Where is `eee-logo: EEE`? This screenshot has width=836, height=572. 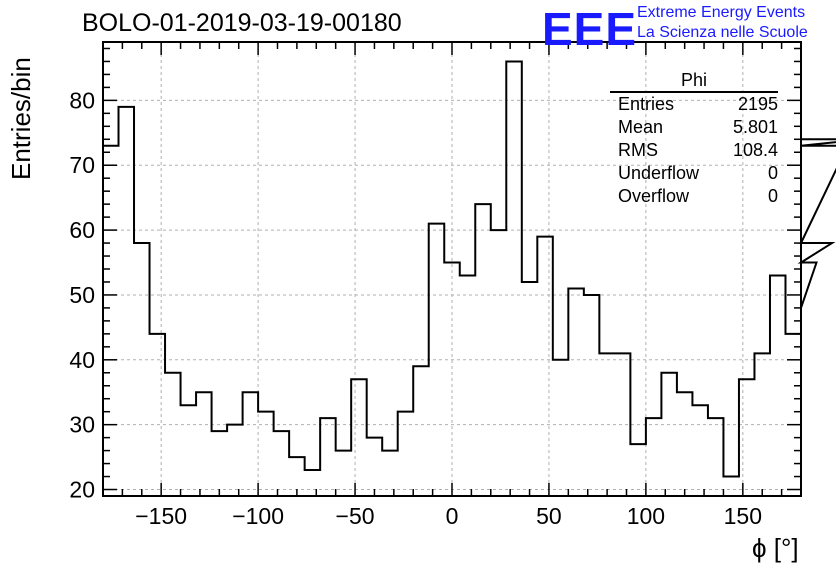
eee-logo: EEE is located at coordinates (590, 29).